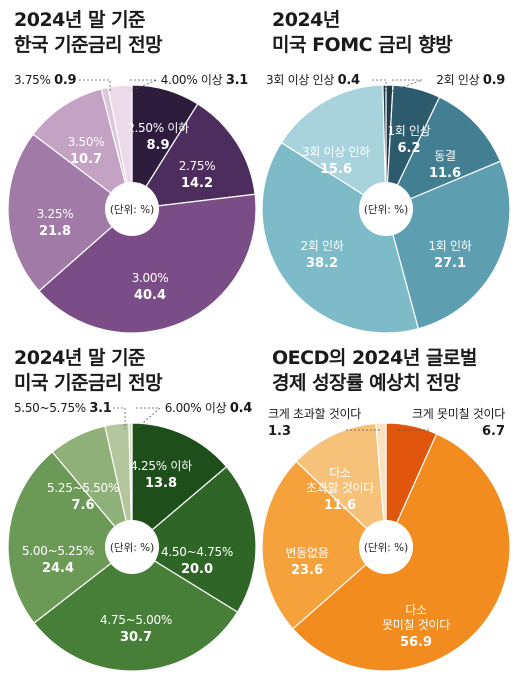  Describe the element at coordinates (58, 551) in the screenshot. I see `slice-label: 5.00~5.25%` at that location.